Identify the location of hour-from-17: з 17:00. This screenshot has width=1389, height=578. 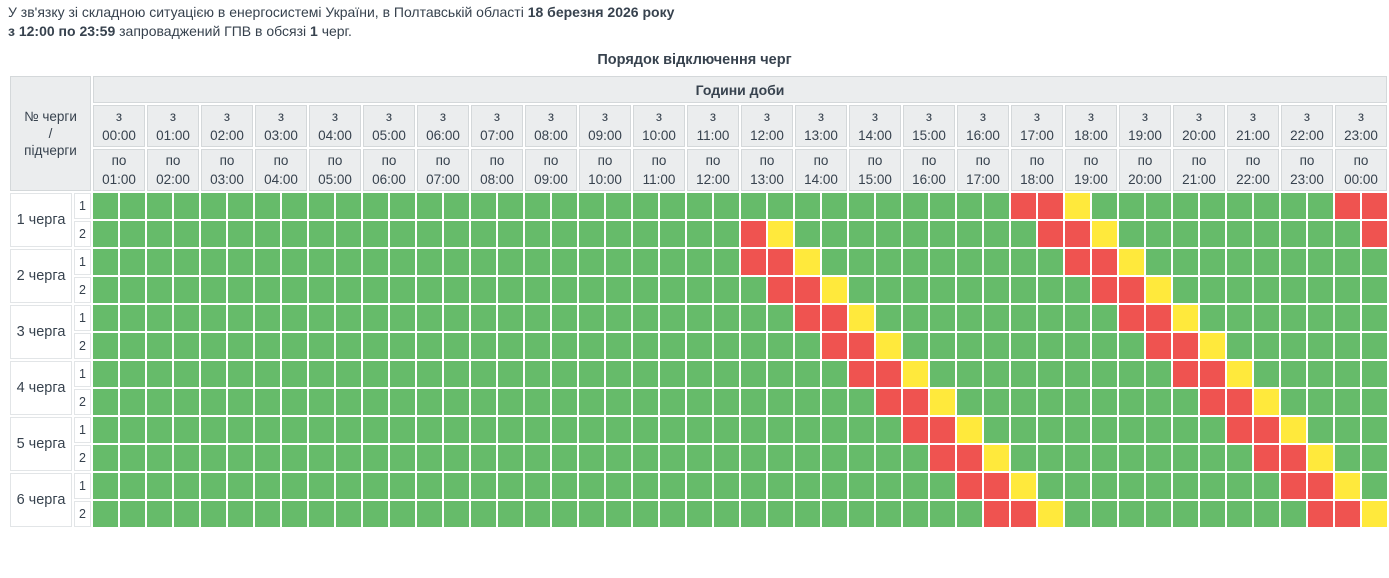
(1037, 126).